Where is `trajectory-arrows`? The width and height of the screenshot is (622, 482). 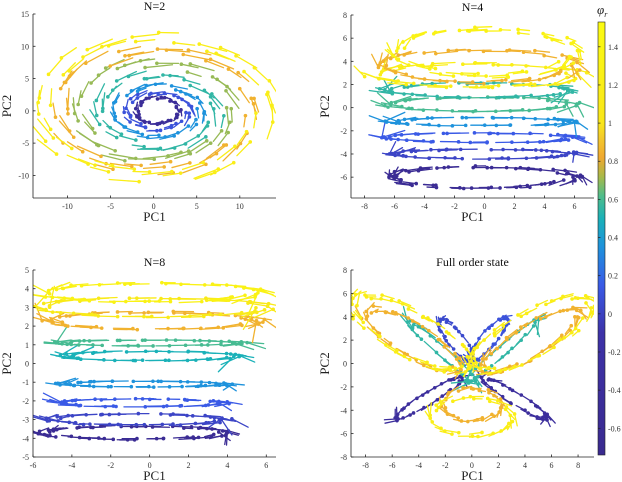
trajectory-arrows is located at coordinates (154, 107).